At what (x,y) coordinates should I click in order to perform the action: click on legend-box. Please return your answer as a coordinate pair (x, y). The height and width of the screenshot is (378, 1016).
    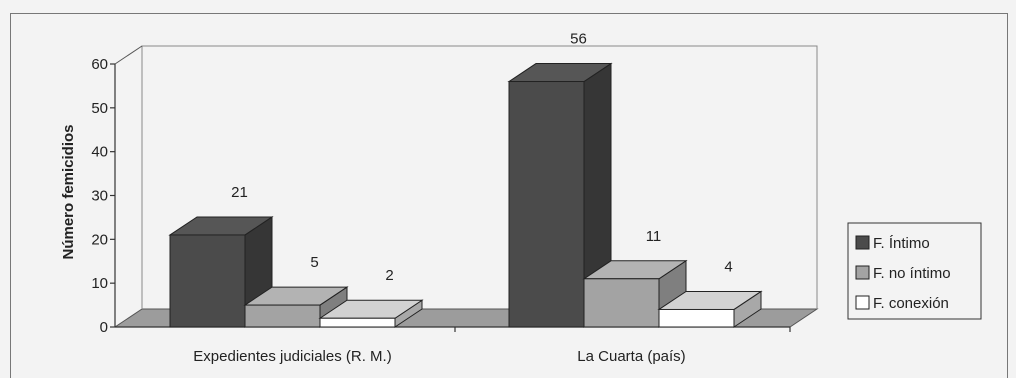
    Looking at the image, I should click on (914, 271).